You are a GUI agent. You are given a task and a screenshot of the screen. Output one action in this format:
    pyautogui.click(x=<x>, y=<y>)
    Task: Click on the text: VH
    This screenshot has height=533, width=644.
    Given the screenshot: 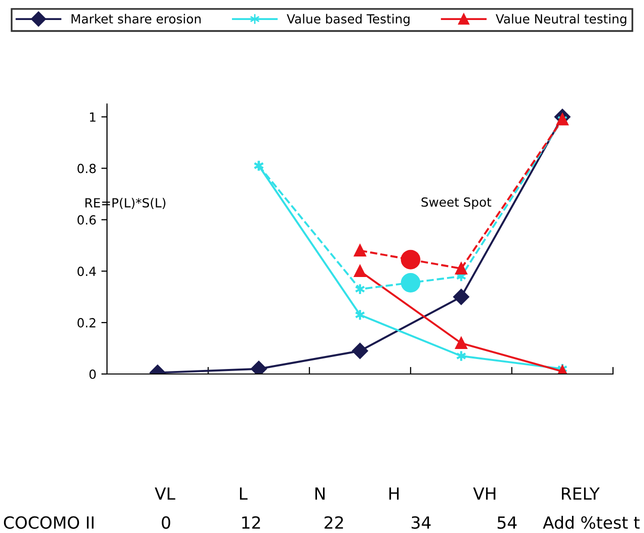 What is the action you would take?
    pyautogui.click(x=484, y=493)
    